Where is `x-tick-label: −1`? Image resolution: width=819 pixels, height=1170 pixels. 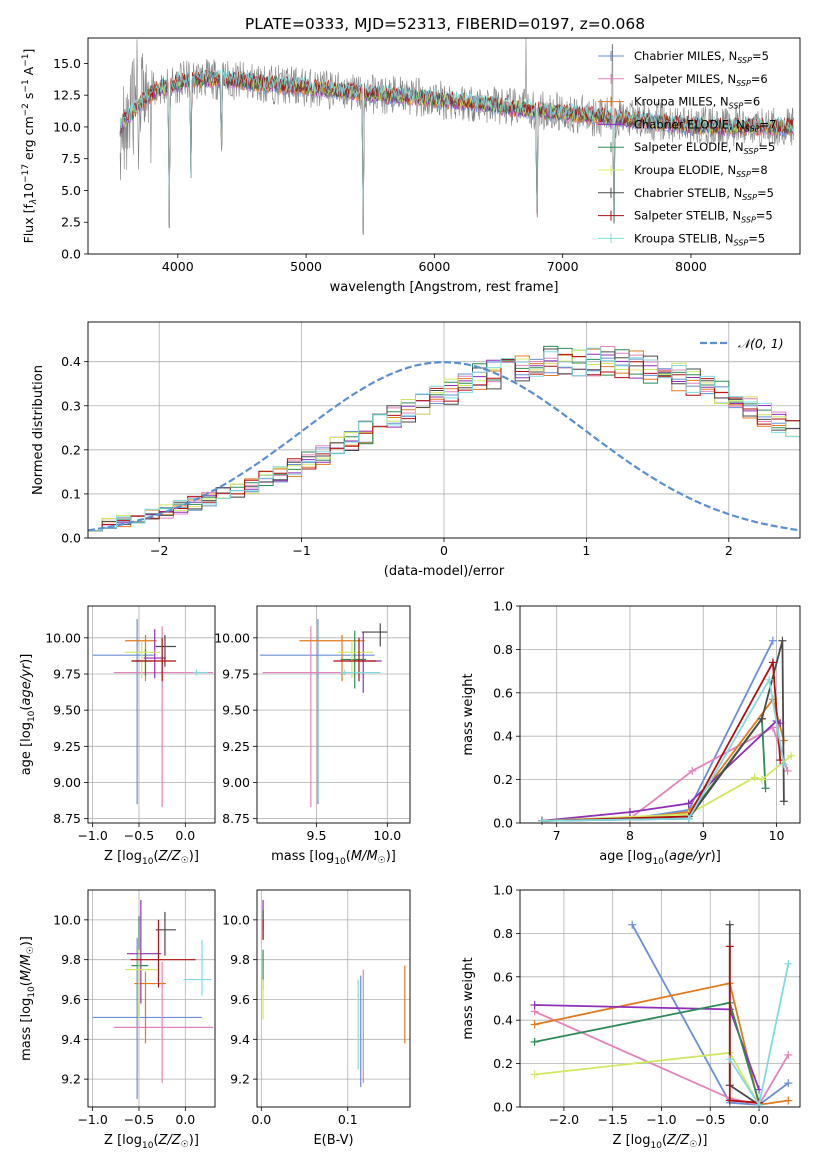 x-tick-label: −1 is located at coordinates (301, 550).